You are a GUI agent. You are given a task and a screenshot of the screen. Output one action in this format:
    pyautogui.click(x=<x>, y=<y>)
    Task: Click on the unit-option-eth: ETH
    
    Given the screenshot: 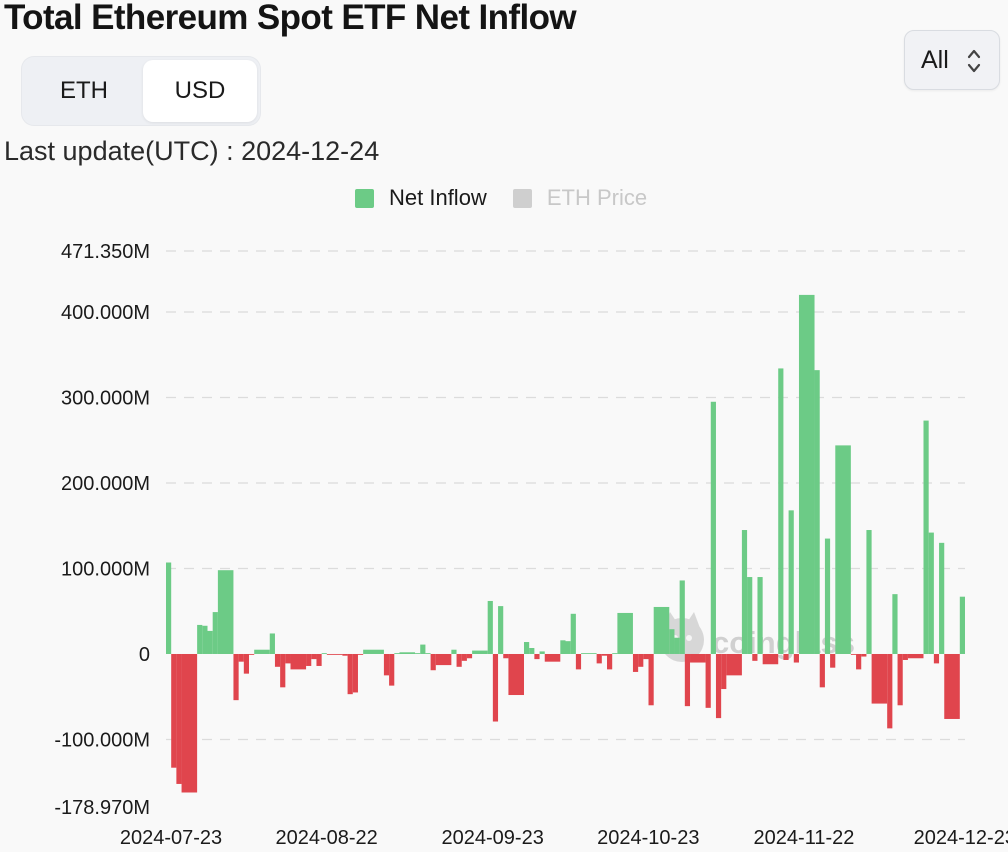 What is the action you would take?
    pyautogui.click(x=84, y=90)
    